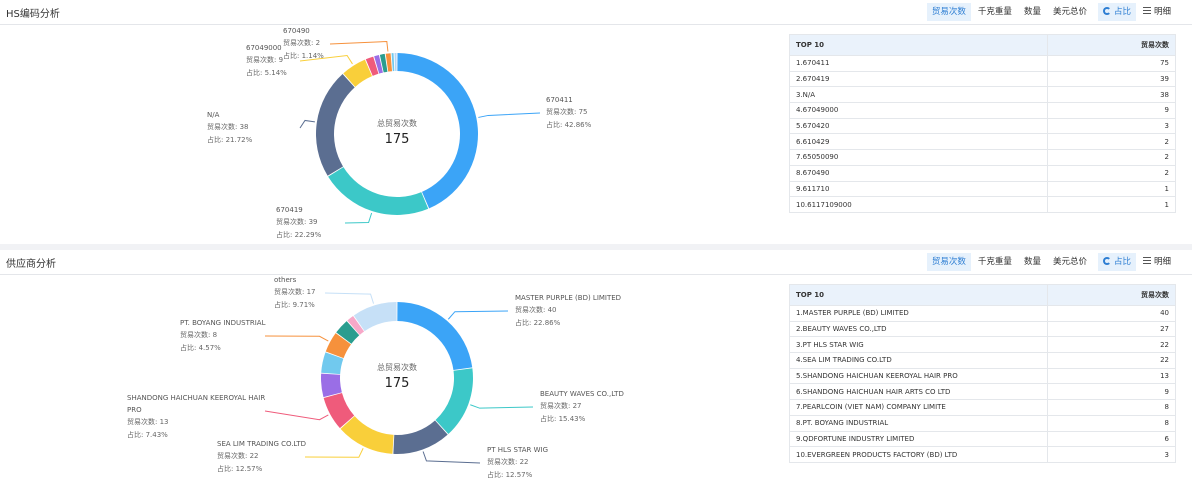 The height and width of the screenshot is (486, 1192). What do you see at coordinates (918, 204) in the screenshot?
I see `row-name: 10.6117109000` at bounding box center [918, 204].